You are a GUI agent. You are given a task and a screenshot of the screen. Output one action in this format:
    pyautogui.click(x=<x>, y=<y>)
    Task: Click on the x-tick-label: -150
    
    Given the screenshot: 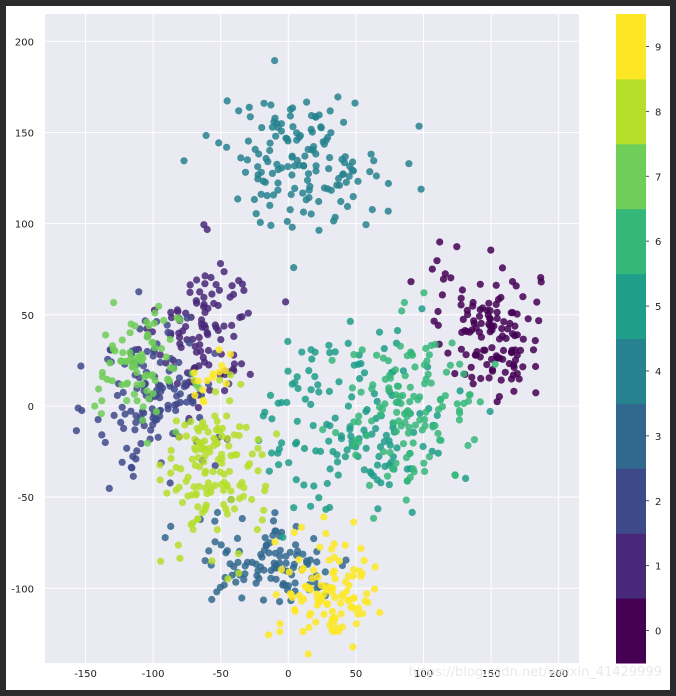 What is the action you would take?
    pyautogui.click(x=85, y=674)
    